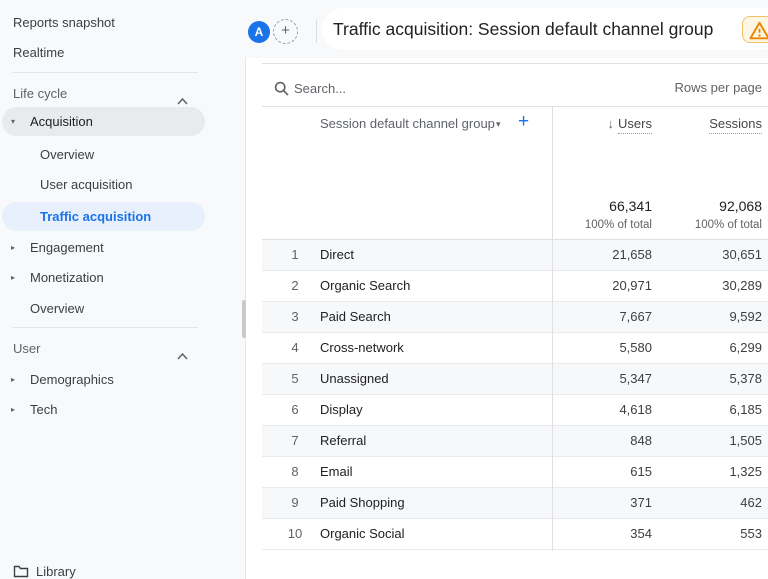 The height and width of the screenshot is (579, 768). I want to click on sidebar-item-realtime: Realtime, so click(120, 53).